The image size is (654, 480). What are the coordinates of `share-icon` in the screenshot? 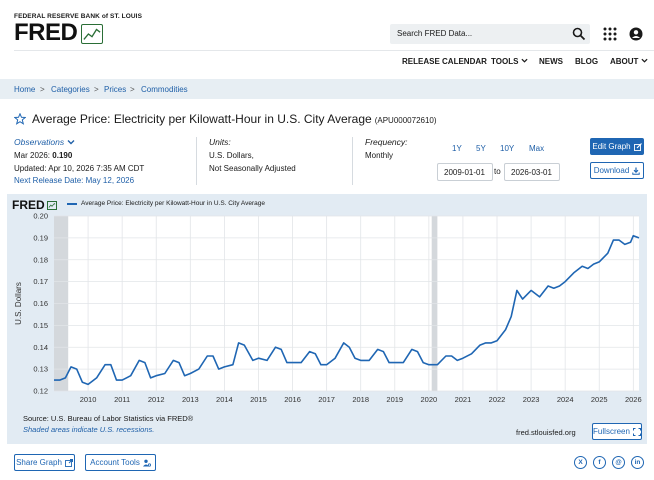 It's located at (68, 462).